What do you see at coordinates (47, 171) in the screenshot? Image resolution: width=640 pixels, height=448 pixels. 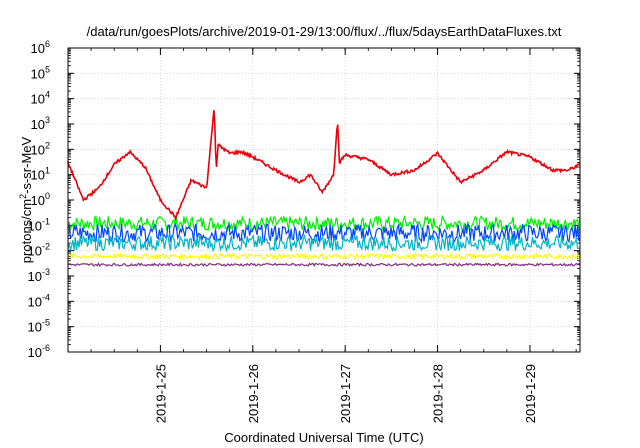 I see `y-tick-exponent: 1` at bounding box center [47, 171].